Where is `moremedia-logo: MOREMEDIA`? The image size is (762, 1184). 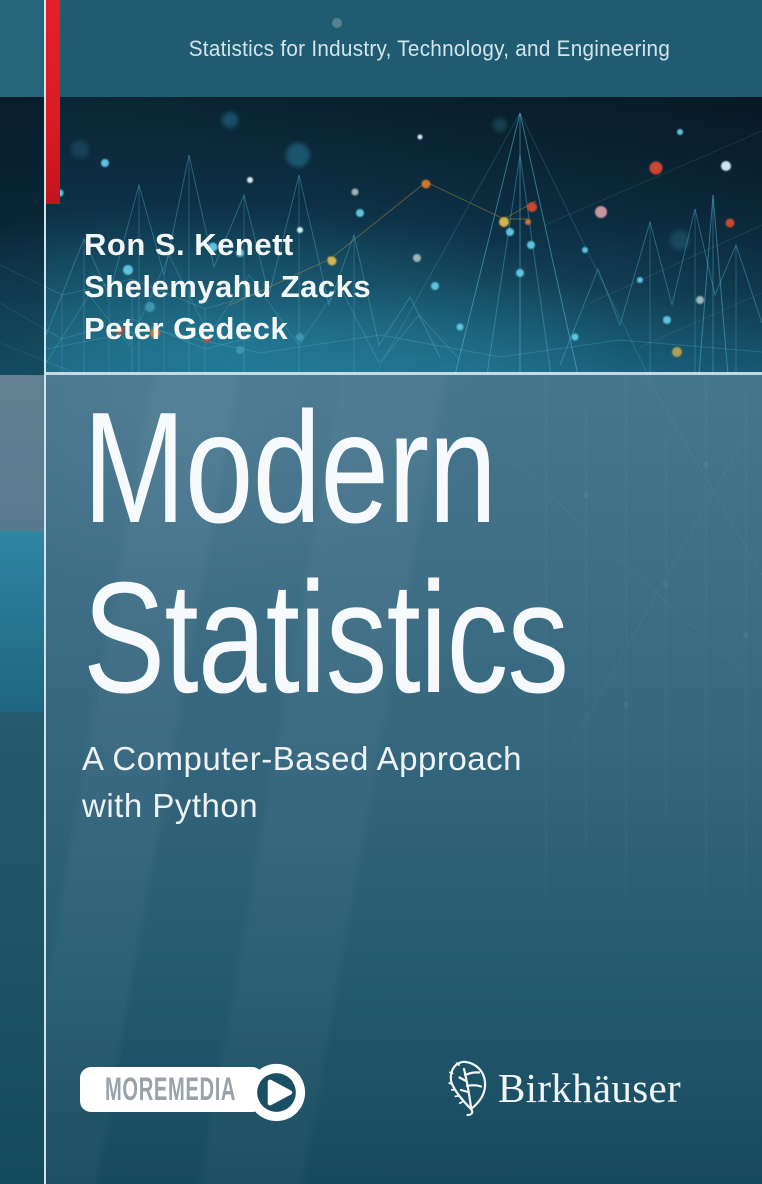
moremedia-logo: MOREMEDIA is located at coordinates (193, 1092).